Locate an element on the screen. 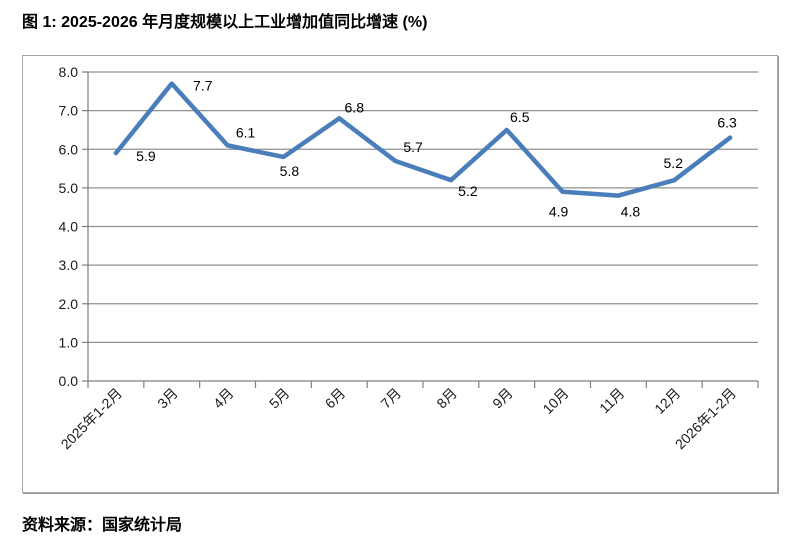 The image size is (800, 548). y-axis-ticks is located at coordinates (85, 226).